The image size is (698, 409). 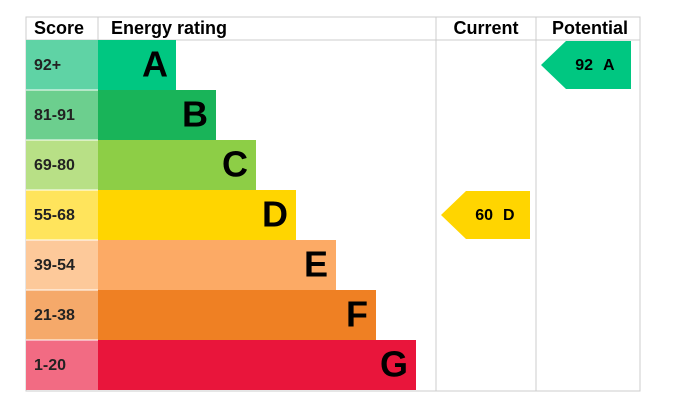 What do you see at coordinates (235, 164) in the screenshot?
I see `band-letter: C` at bounding box center [235, 164].